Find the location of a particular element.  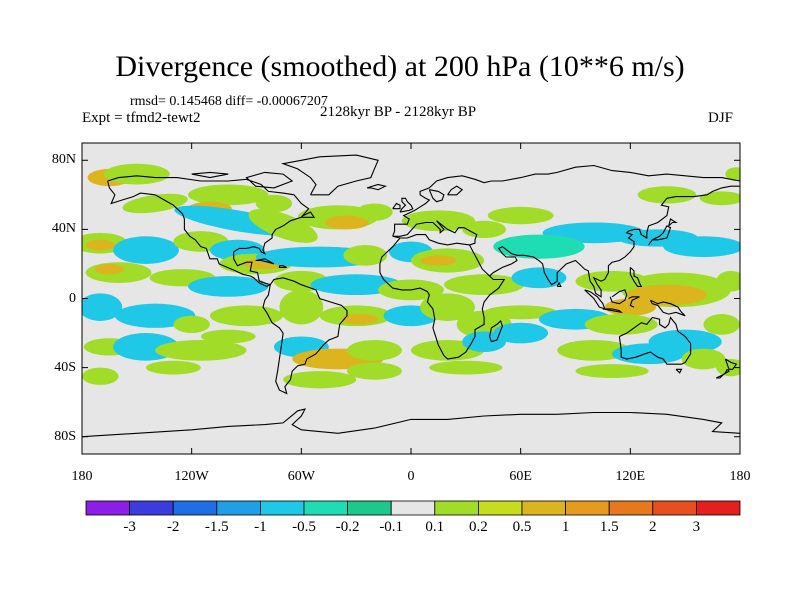

lon-tick-label: 0 is located at coordinates (411, 476).